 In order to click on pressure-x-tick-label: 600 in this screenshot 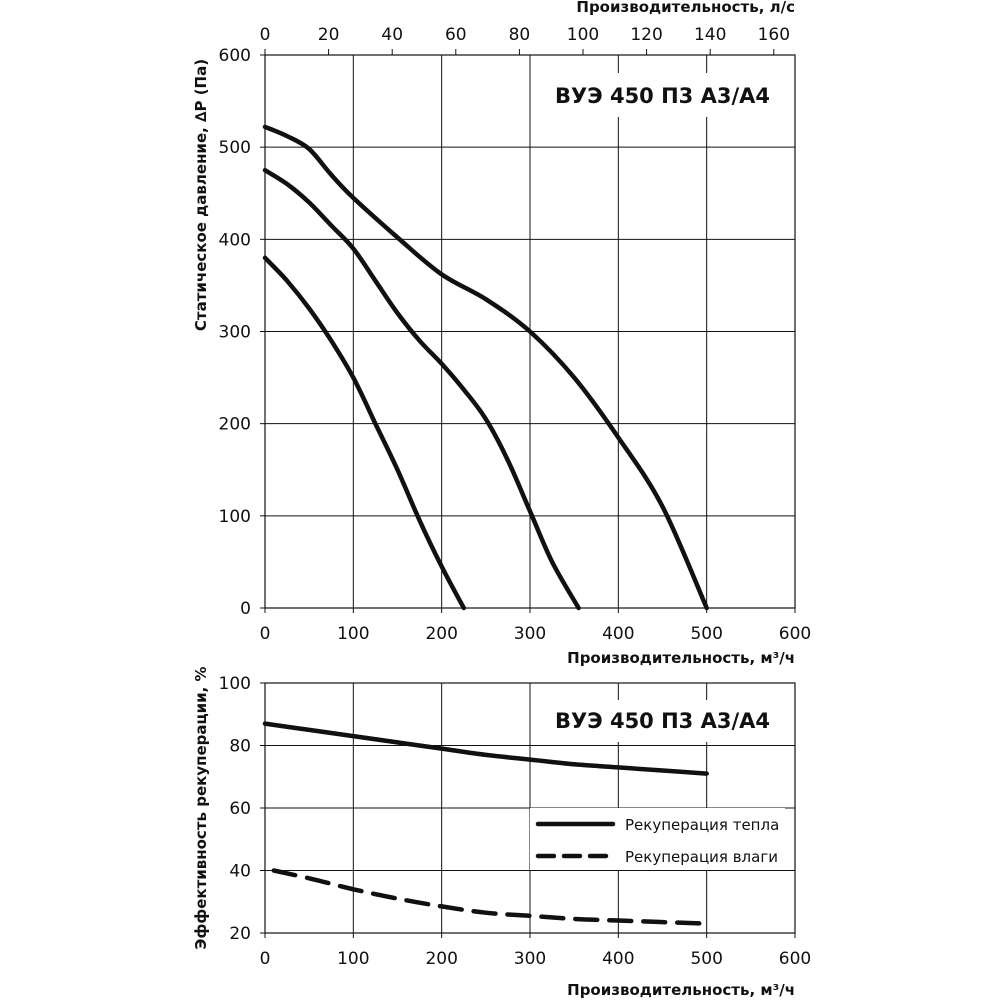, I will do `click(795, 634)`.